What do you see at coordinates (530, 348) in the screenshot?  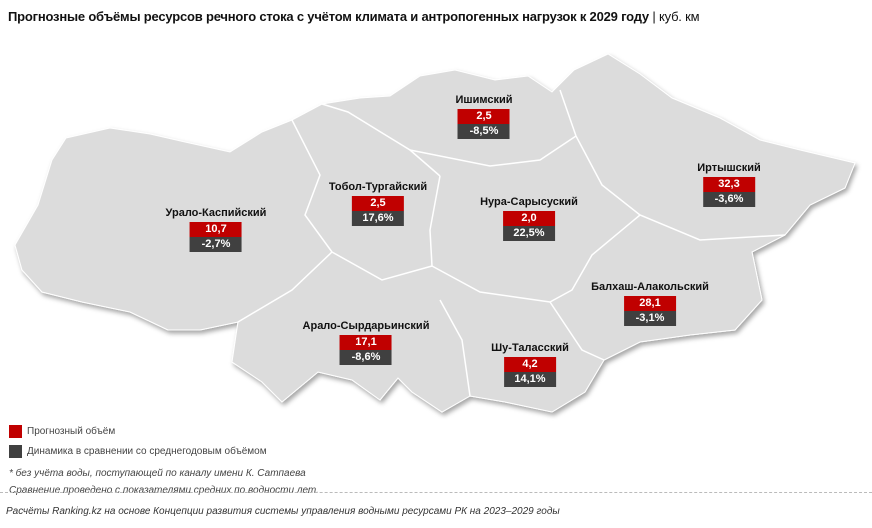 I see `region-name: Шу-Таласский` at bounding box center [530, 348].